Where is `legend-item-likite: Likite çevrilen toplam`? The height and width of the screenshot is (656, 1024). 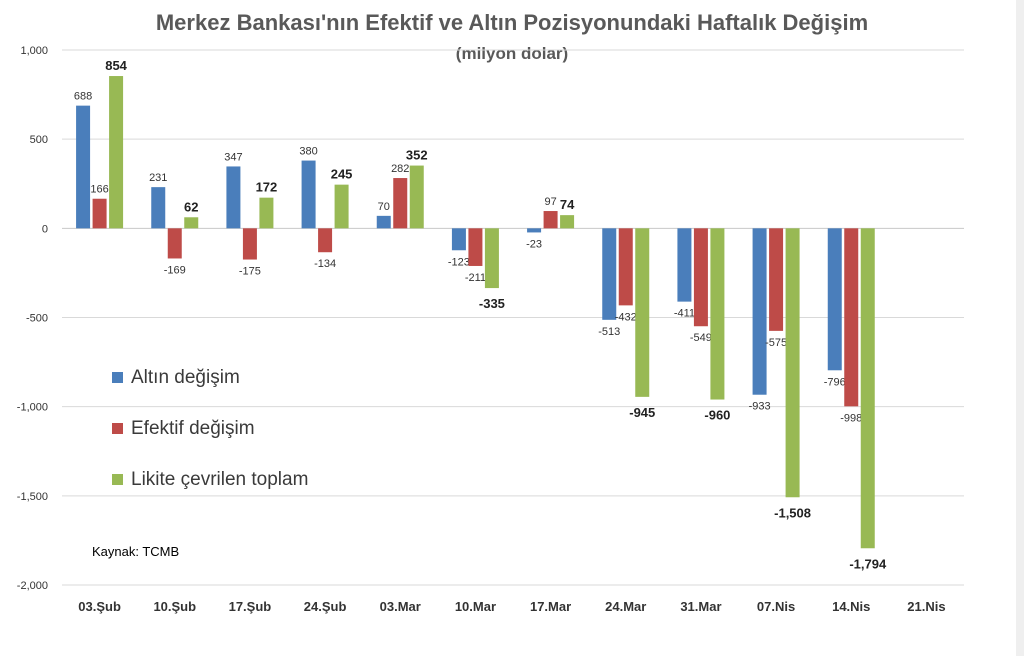 legend-item-likite: Likite çevrilen toplam is located at coordinates (210, 479).